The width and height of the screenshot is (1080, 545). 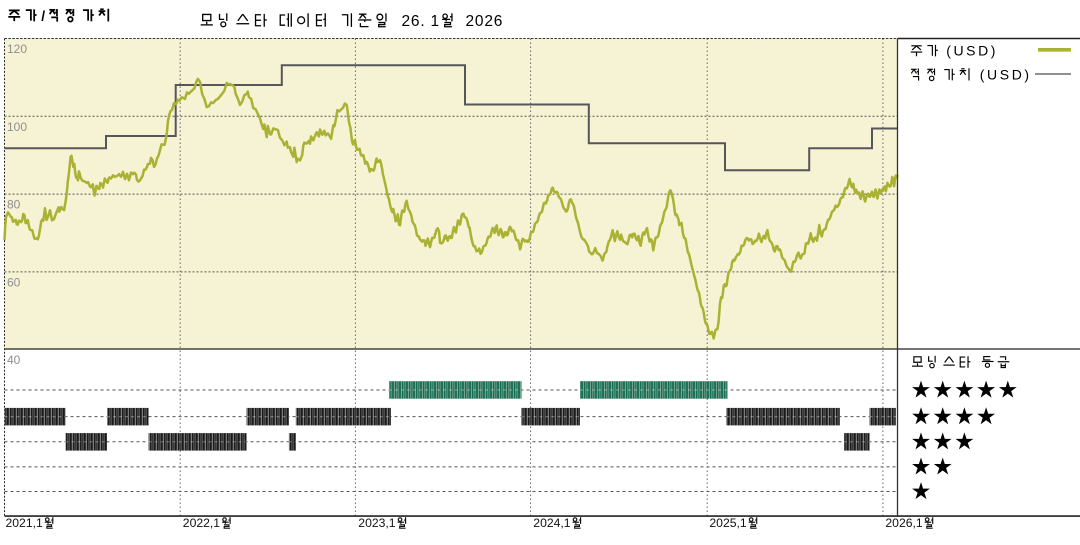 I want to click on svg-text: 2024,1, so click(x=551, y=523).